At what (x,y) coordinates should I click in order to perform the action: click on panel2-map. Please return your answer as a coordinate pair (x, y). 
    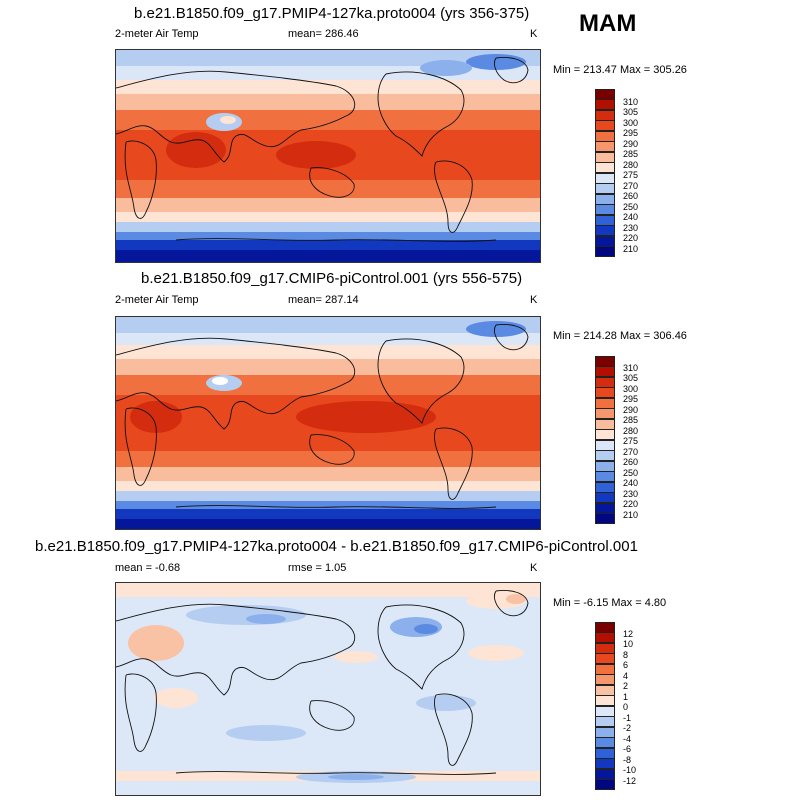
    Looking at the image, I should click on (328, 423).